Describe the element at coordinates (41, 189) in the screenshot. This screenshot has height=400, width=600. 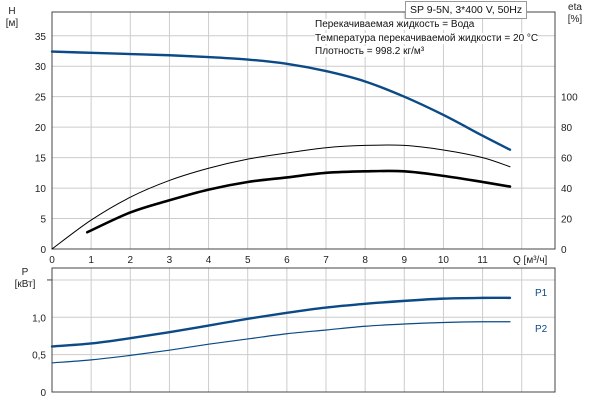
I see `y-tick-label: 10` at that location.